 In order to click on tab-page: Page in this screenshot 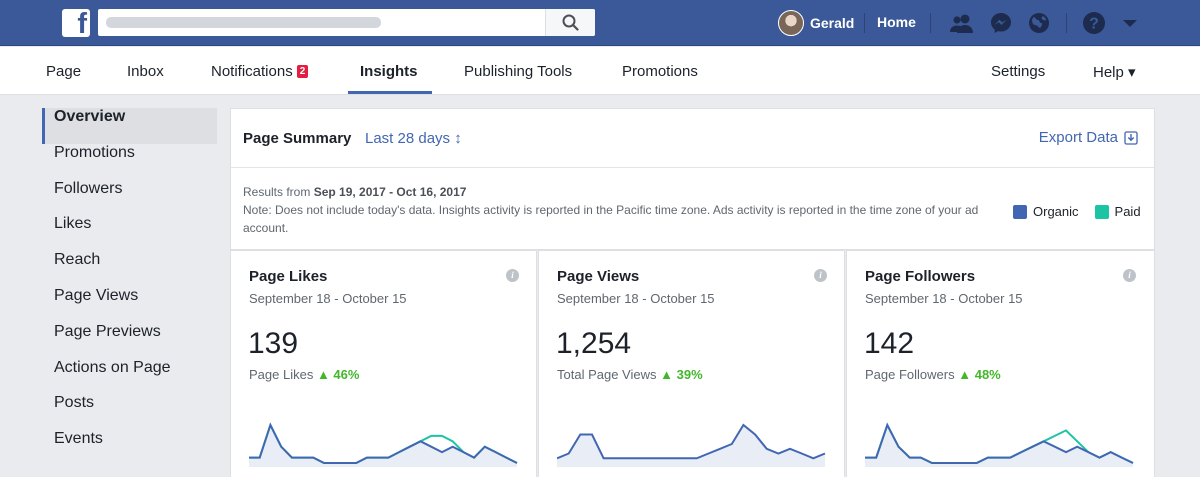, I will do `click(64, 71)`.